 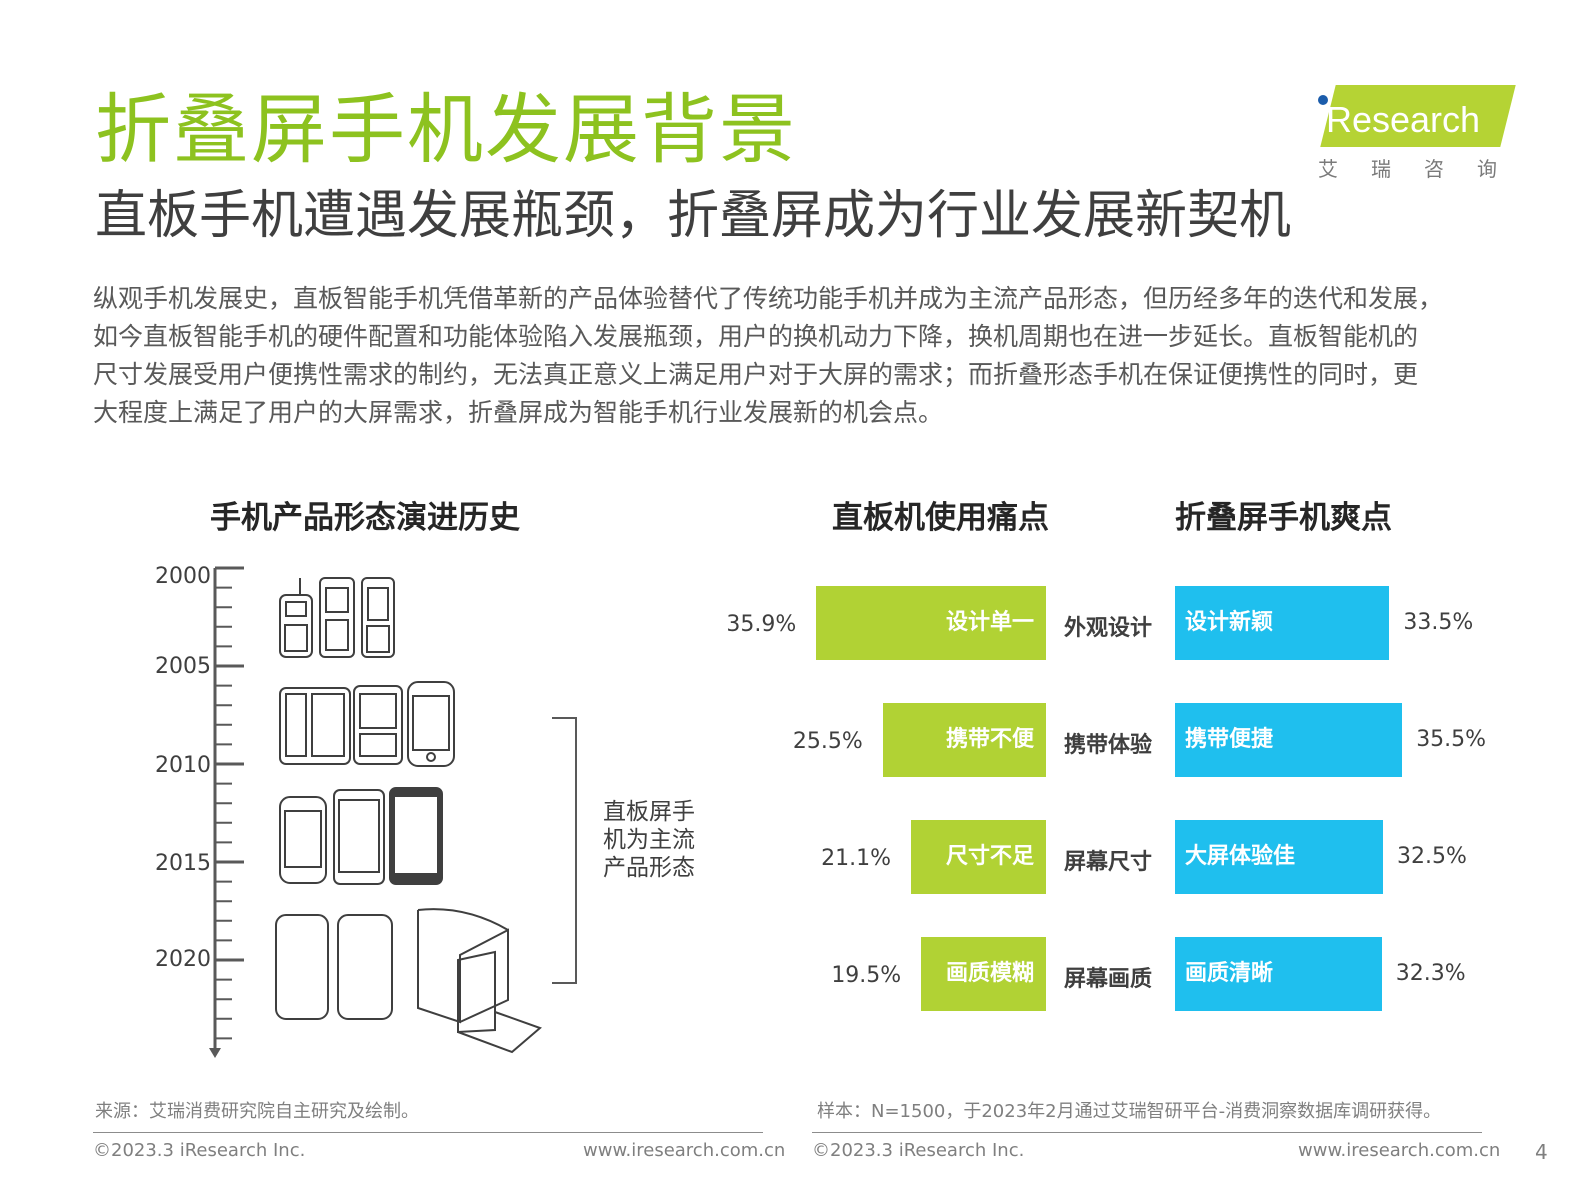 I want to click on gain-value-label: 32.3%, so click(x=1430, y=973).